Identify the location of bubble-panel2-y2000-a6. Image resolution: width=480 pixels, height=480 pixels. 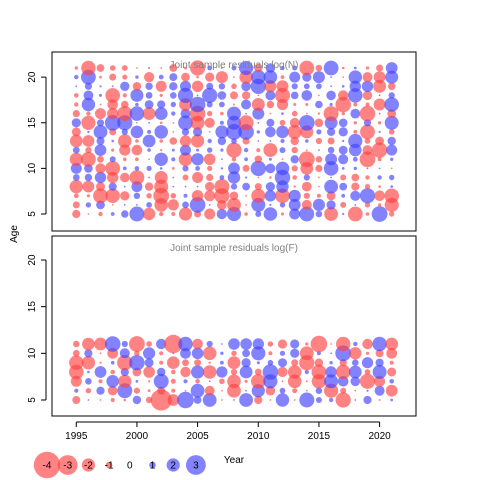
(136, 390).